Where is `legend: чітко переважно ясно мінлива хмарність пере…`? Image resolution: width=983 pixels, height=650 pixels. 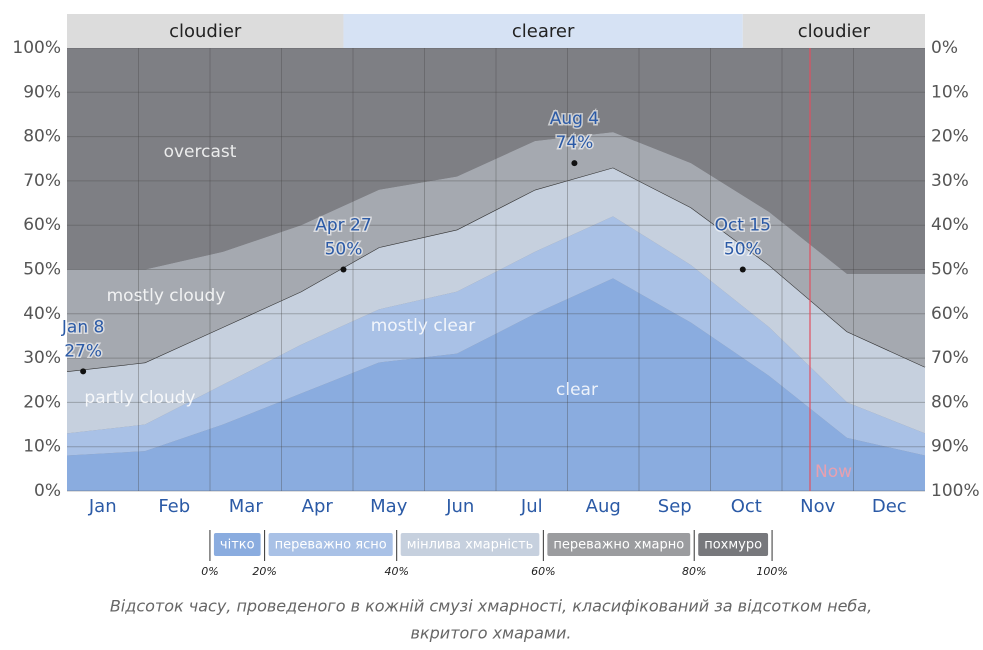 legend: чітко переважно ясно мінлива хмарність пере… is located at coordinates (491, 544).